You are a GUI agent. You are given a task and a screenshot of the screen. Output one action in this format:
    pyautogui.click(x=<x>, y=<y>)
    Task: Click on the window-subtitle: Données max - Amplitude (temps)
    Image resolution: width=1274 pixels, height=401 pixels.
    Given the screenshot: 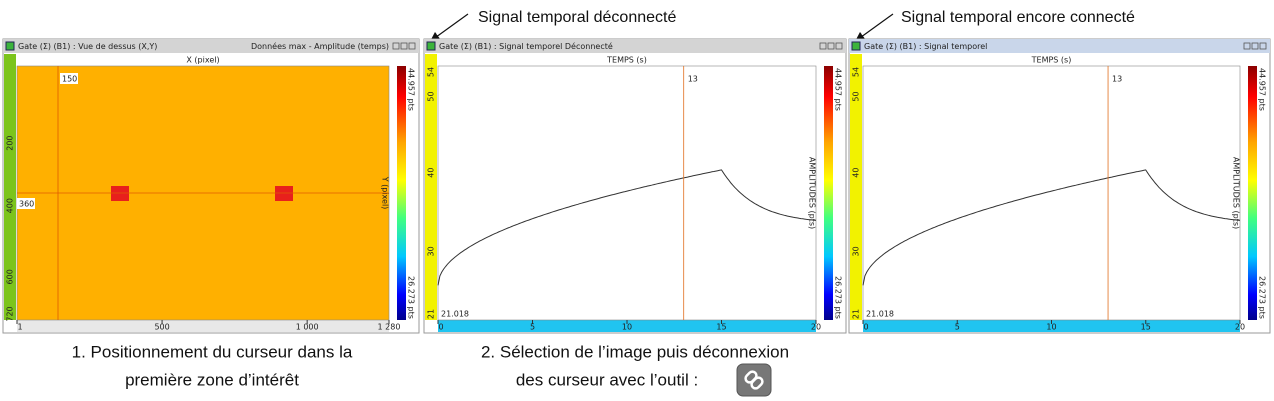 What is the action you would take?
    pyautogui.click(x=320, y=46)
    